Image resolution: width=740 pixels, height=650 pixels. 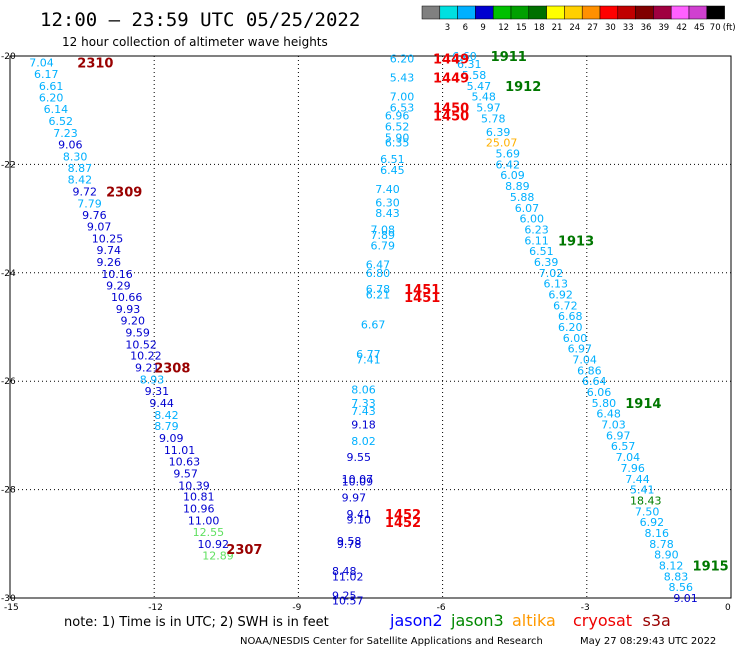 What do you see at coordinates (378, 273) in the screenshot?
I see `data-point: 6.80` at bounding box center [378, 273].